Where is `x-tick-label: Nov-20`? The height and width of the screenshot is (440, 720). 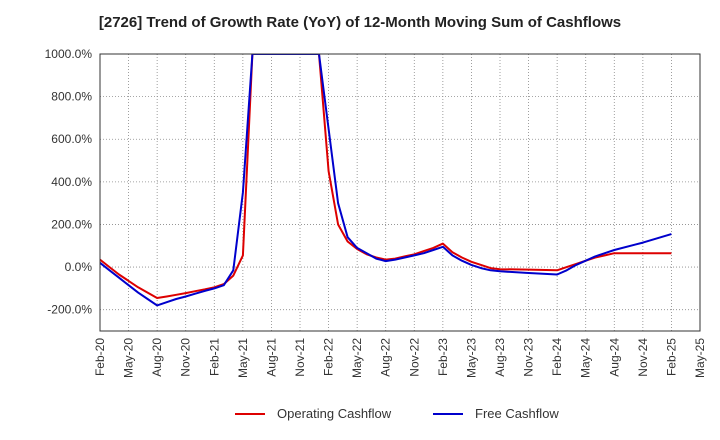
x-tick-label: Nov-20 is located at coordinates (186, 357).